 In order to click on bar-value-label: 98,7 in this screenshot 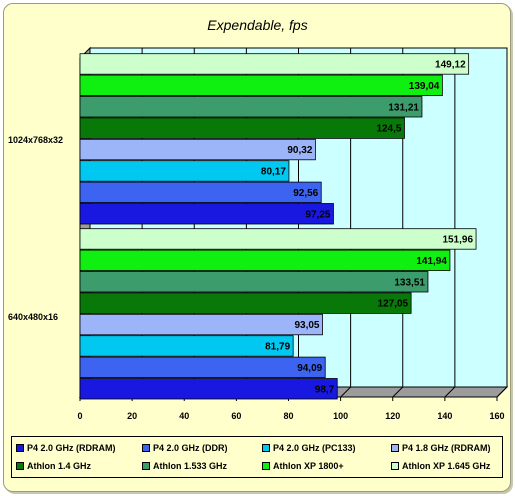, I will do `click(325, 389)`.